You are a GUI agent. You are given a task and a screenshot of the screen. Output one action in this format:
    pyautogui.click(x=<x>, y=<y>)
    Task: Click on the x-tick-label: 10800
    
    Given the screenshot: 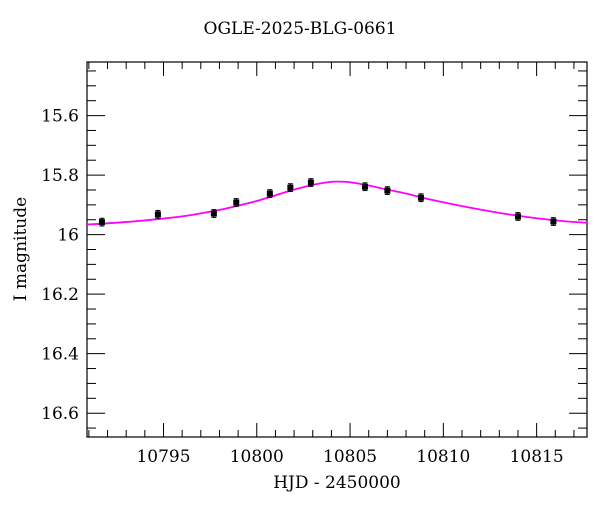 What is the action you would take?
    pyautogui.click(x=257, y=457)
    